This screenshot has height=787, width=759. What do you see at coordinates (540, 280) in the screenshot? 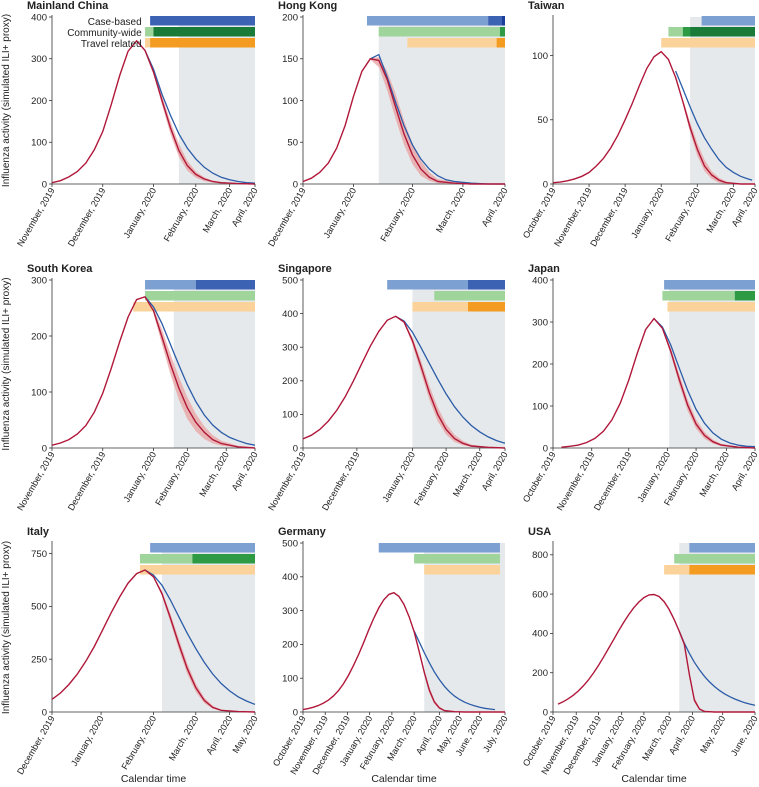
I see `y-tick-label: 400` at bounding box center [540, 280].